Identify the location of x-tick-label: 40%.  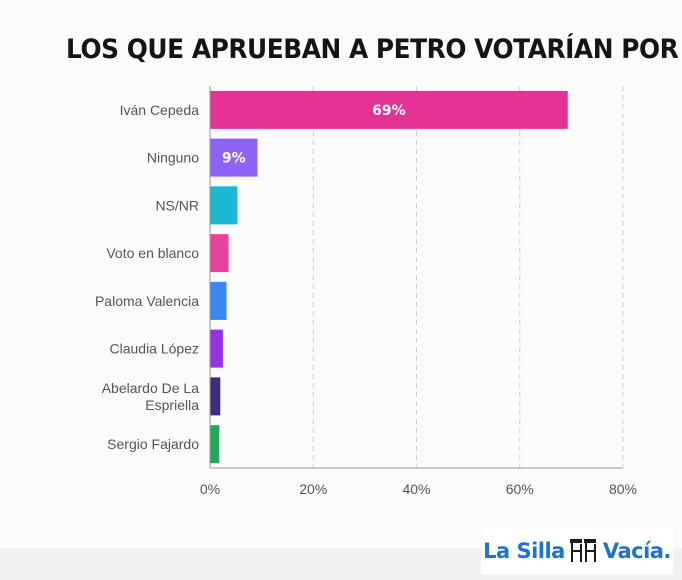
(416, 489).